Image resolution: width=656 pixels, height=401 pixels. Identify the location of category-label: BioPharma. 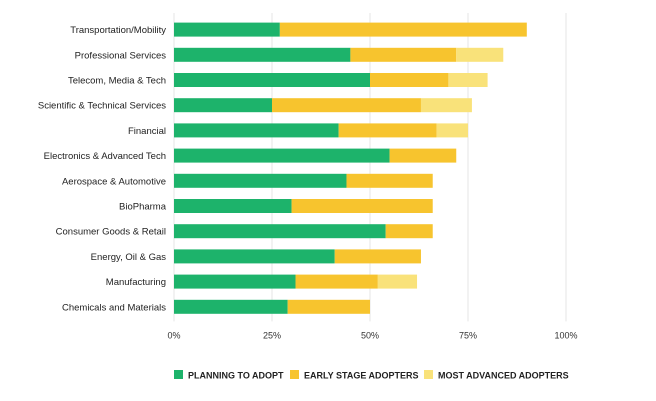
(143, 207).